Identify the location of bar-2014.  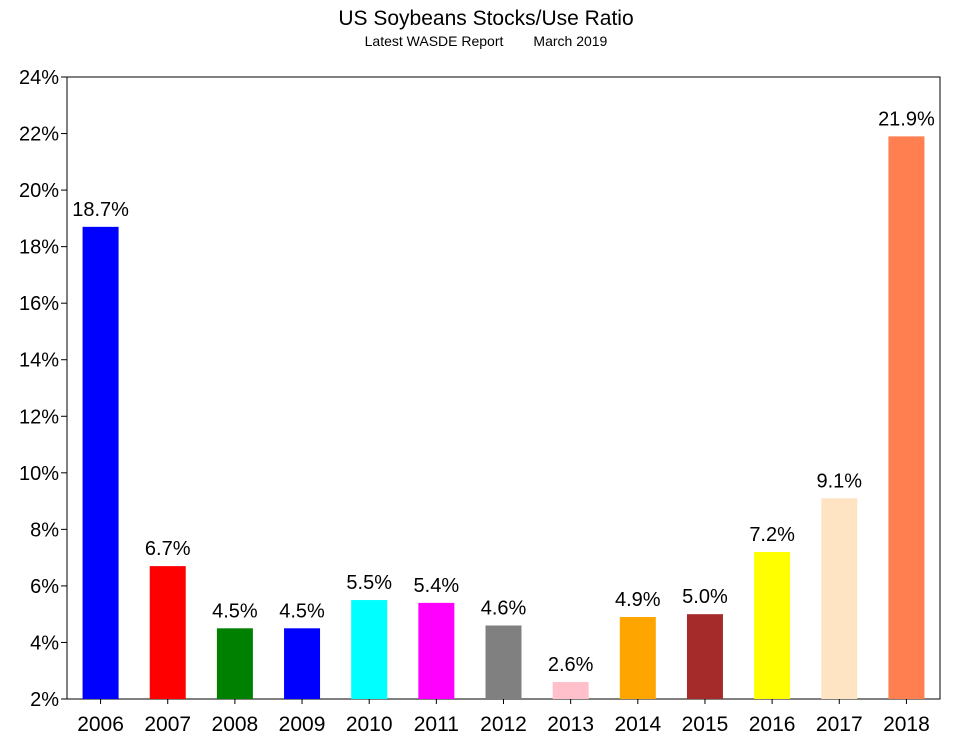
(637, 658).